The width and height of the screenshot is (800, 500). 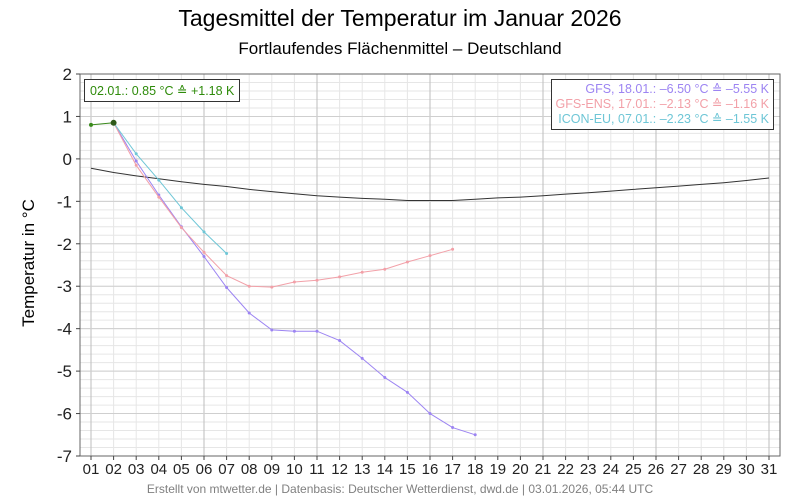 I want to click on x-tick-label: 12, so click(x=339, y=469).